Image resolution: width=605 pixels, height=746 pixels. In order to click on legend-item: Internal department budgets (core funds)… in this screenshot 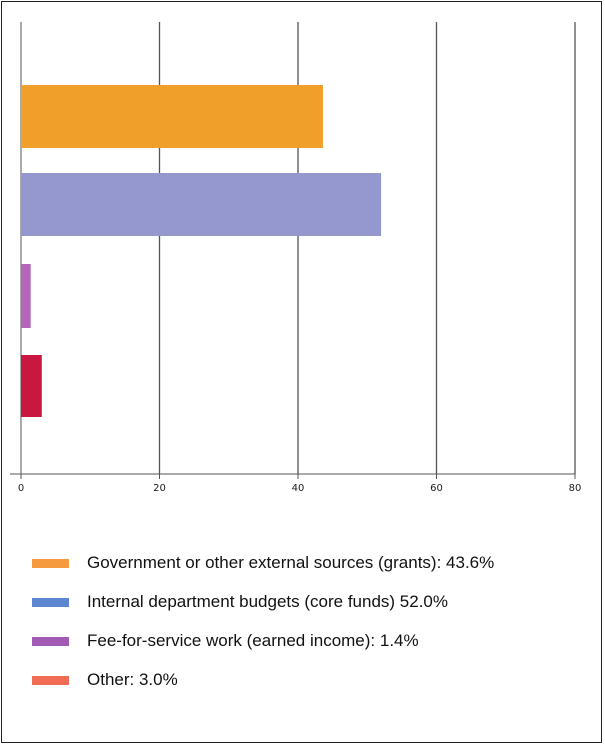, I will do `click(317, 602)`.